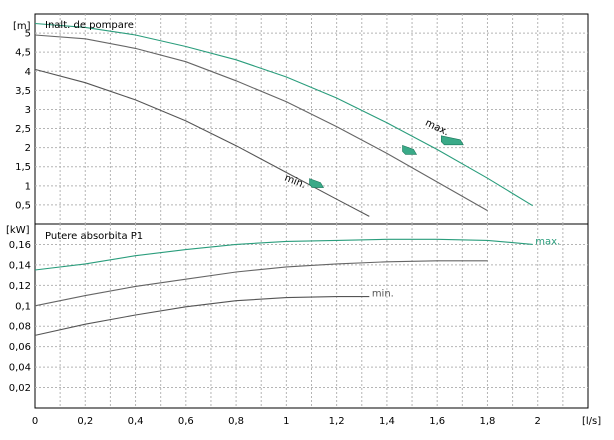 The image size is (614, 440). Describe the element at coordinates (28, 34) in the screenshot. I see `head-y-tick-label: 5` at that location.